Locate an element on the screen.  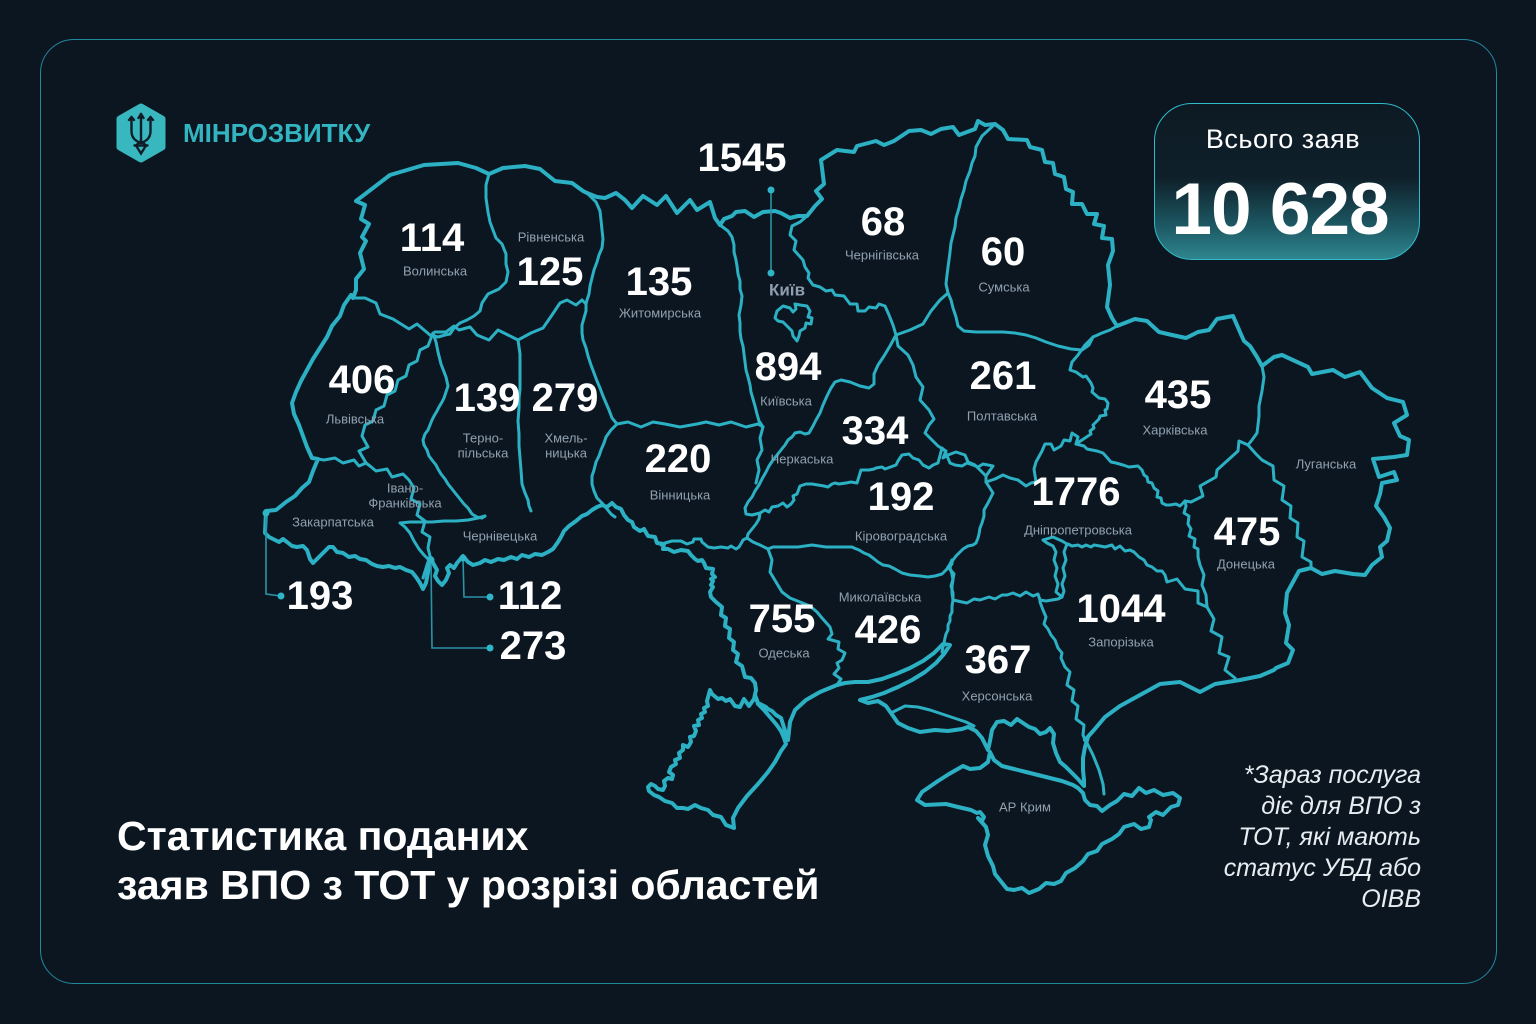
svg-text: Дніпропетровська is located at coordinates (1078, 530).